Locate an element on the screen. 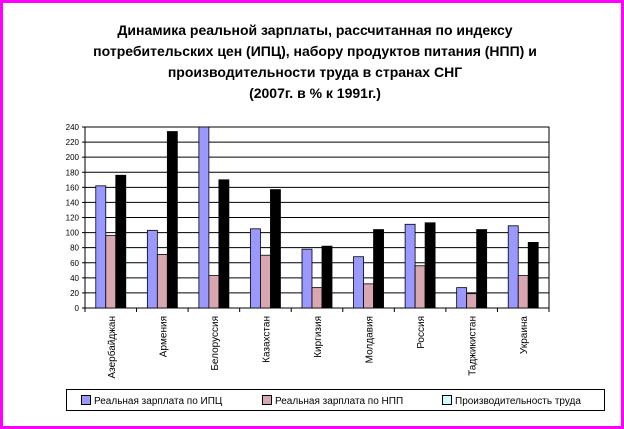 The width and height of the screenshot is (624, 429). y-tick-label: 40 is located at coordinates (74, 278).